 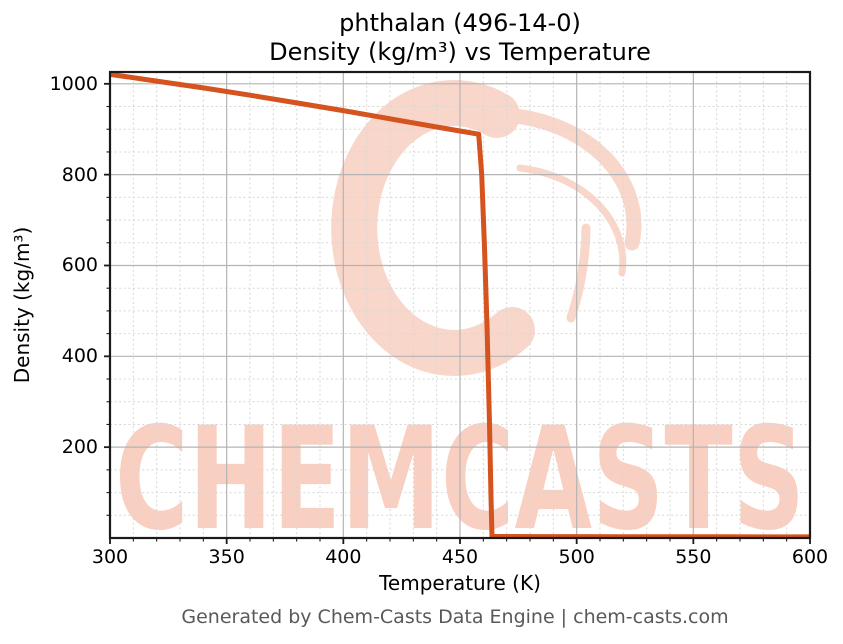 What do you see at coordinates (810, 557) in the screenshot?
I see `x-tick-label: 600` at bounding box center [810, 557].